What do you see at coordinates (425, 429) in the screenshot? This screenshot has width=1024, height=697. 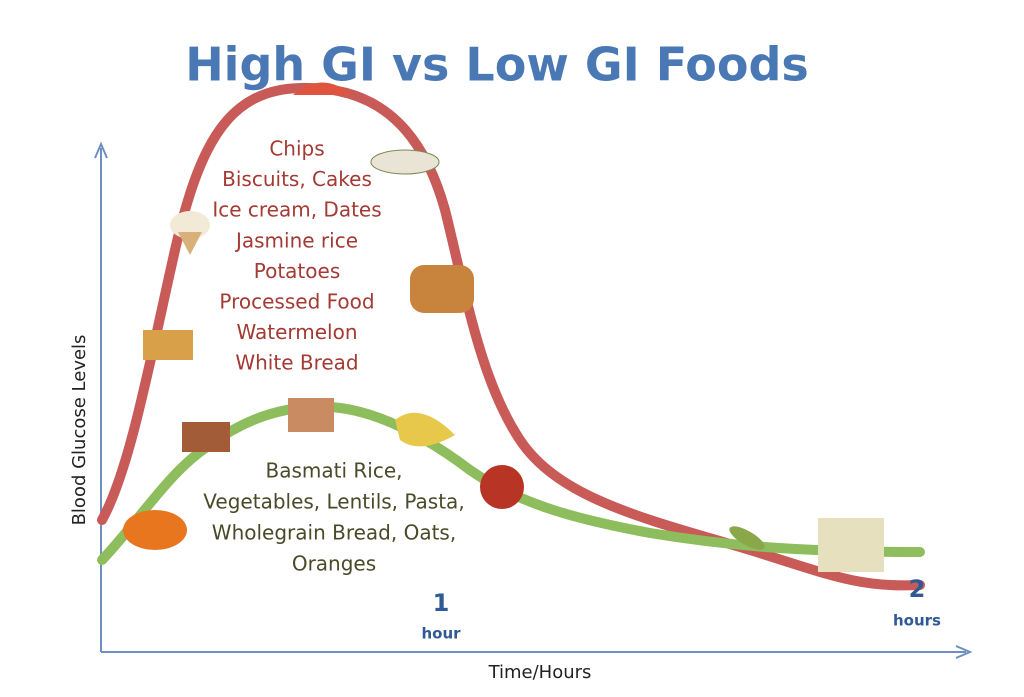 I see `banana-icon` at bounding box center [425, 429].